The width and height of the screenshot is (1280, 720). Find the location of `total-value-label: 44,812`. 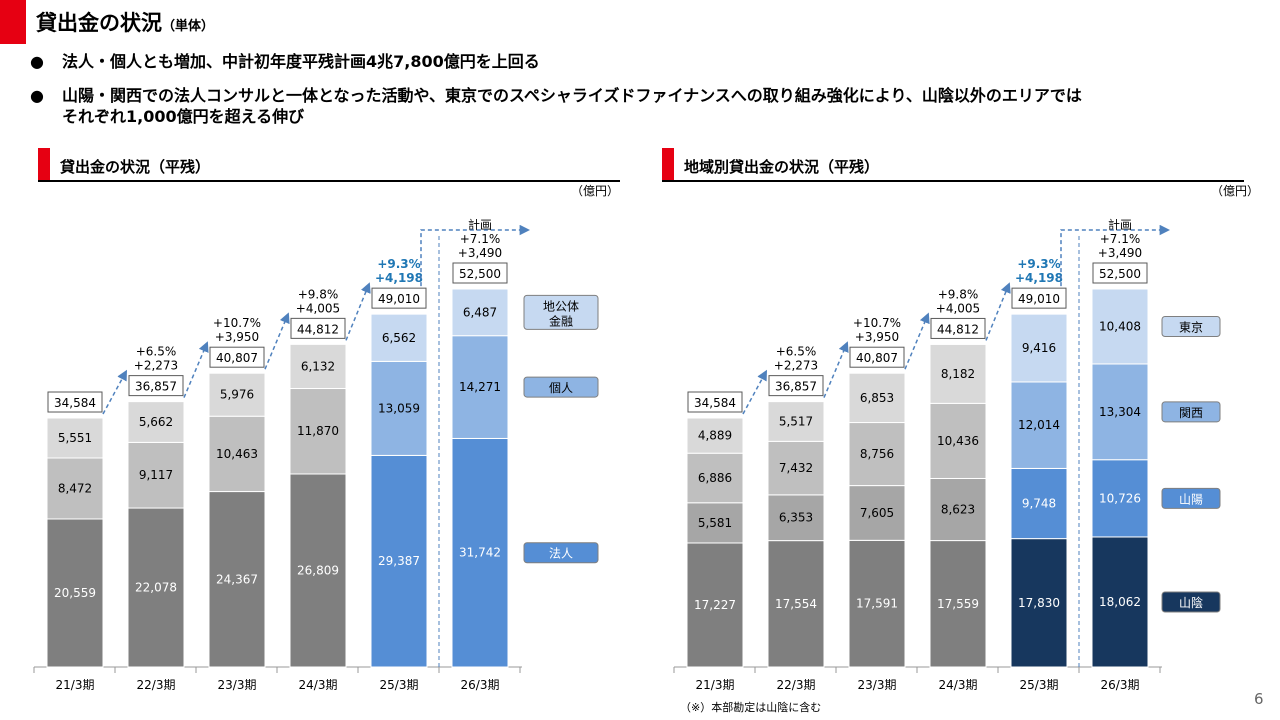

total-value-label: 44,812 is located at coordinates (318, 329).